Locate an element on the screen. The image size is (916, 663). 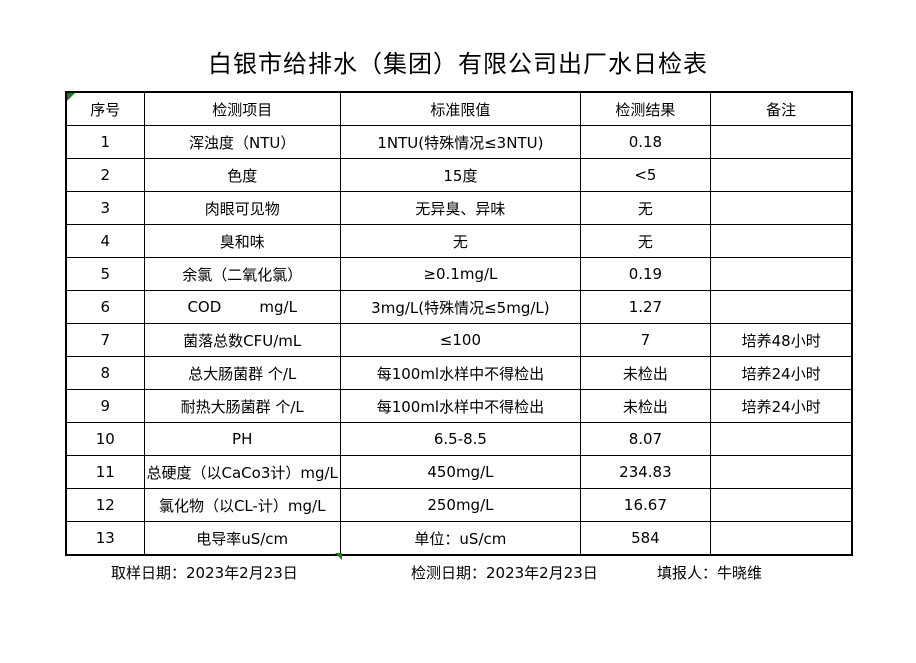
cell-standard: ≤100 is located at coordinates (460, 340).